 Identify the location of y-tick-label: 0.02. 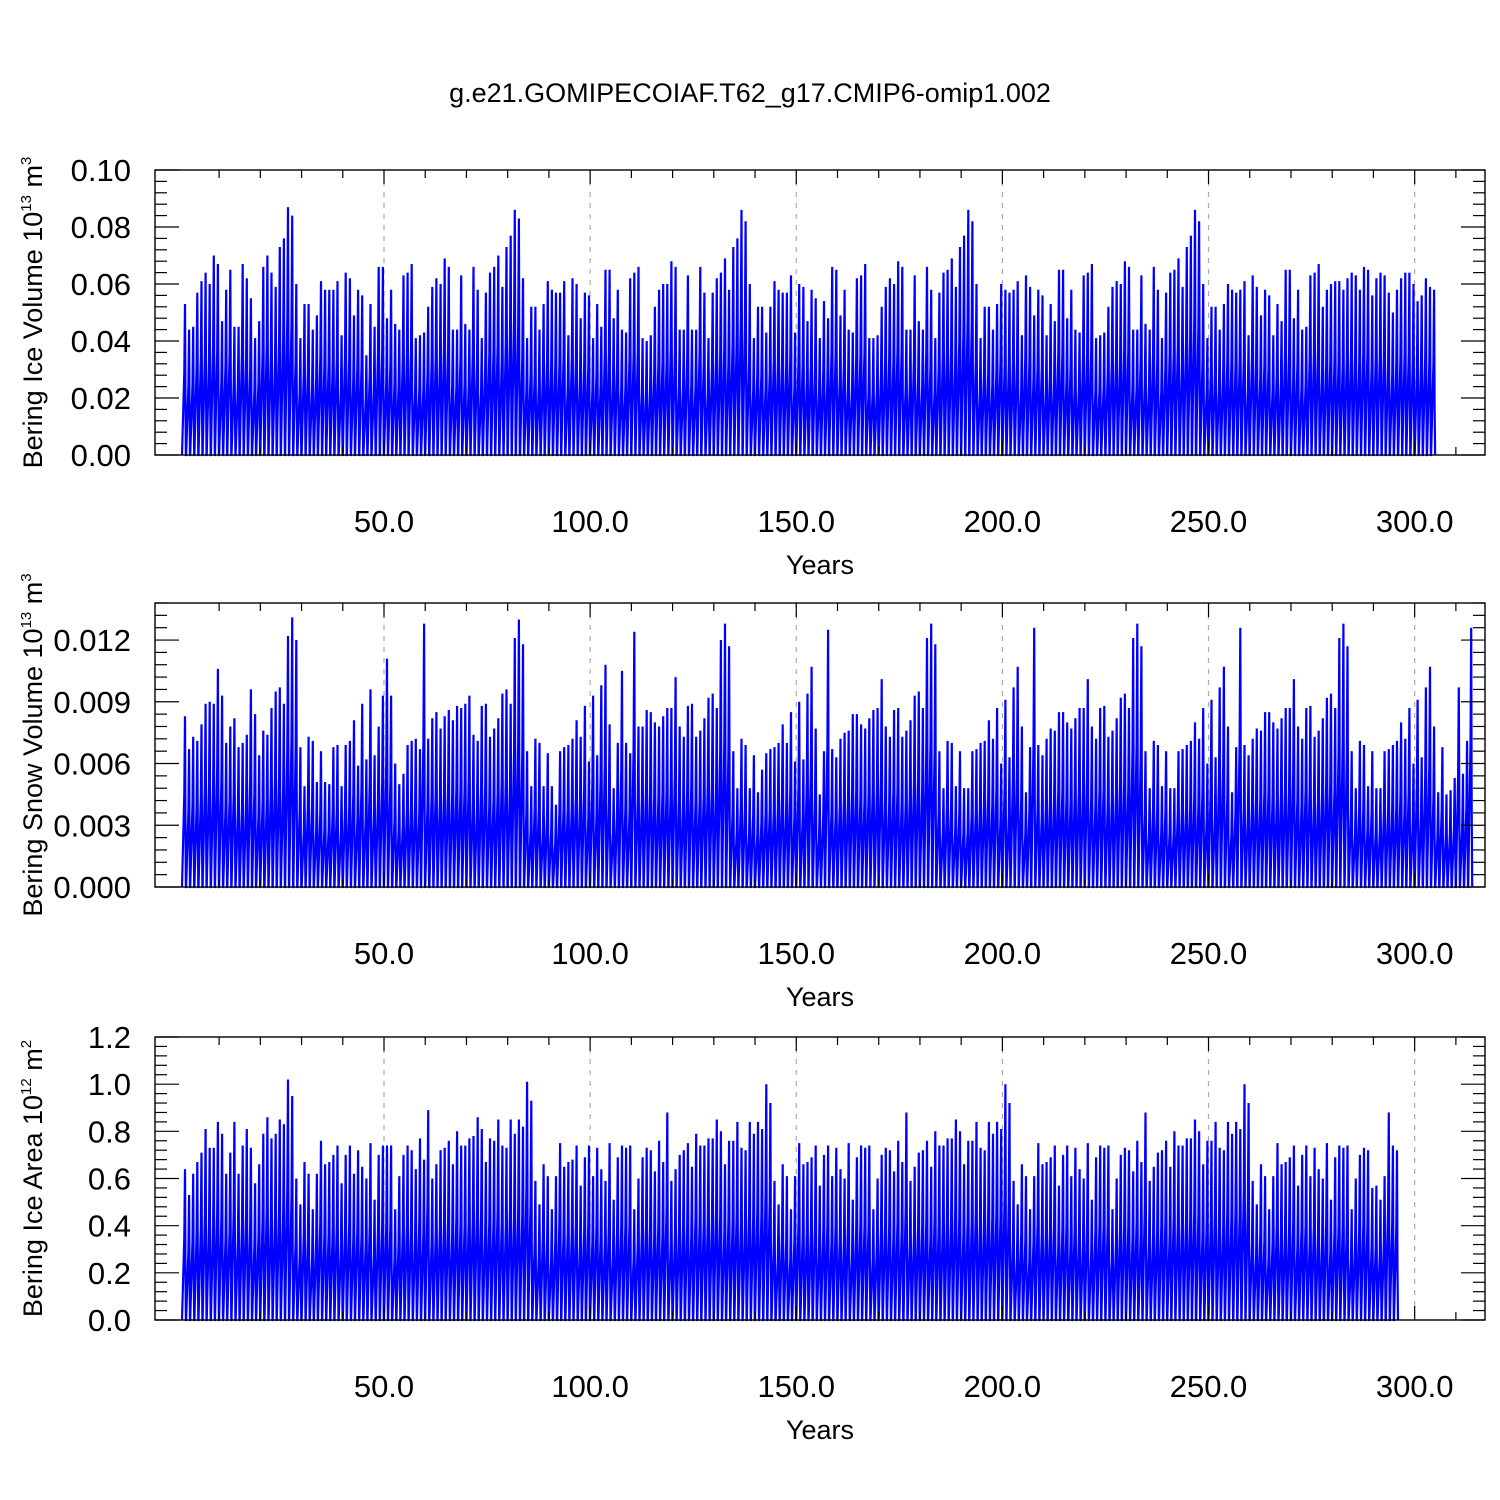
(101, 398).